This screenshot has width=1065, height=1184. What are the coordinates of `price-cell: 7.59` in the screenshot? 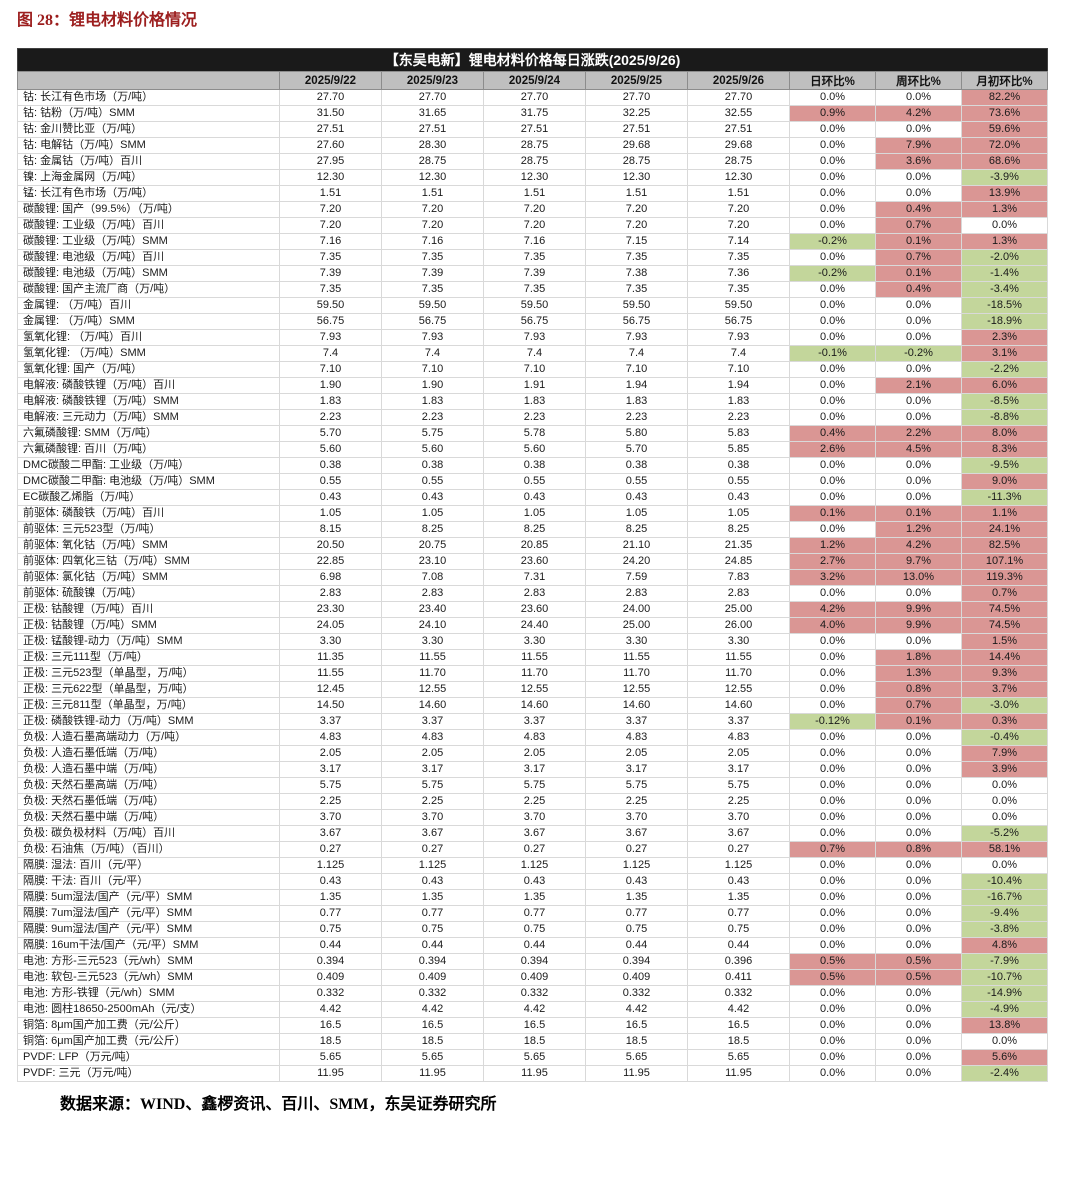 It's located at (636, 577).